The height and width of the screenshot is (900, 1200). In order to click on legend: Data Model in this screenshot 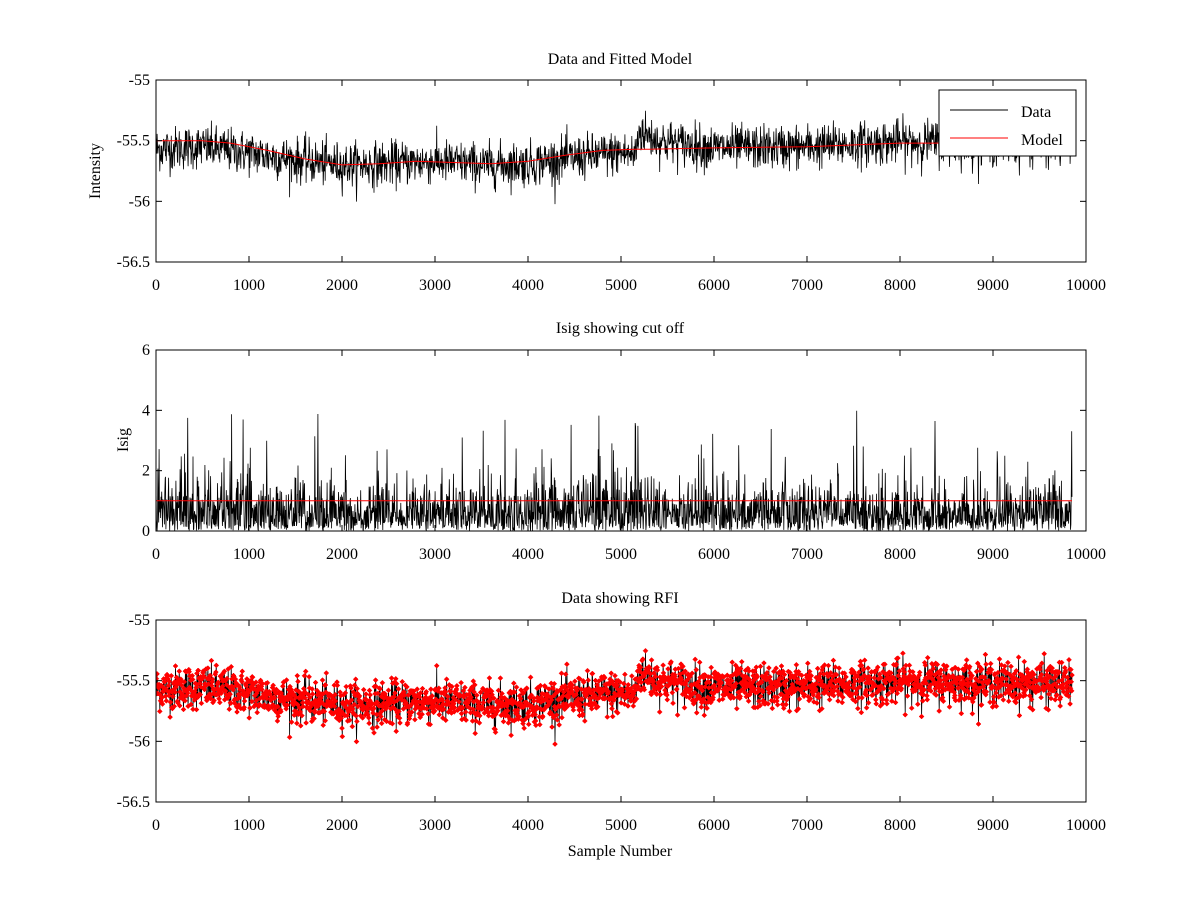, I will do `click(1007, 123)`.